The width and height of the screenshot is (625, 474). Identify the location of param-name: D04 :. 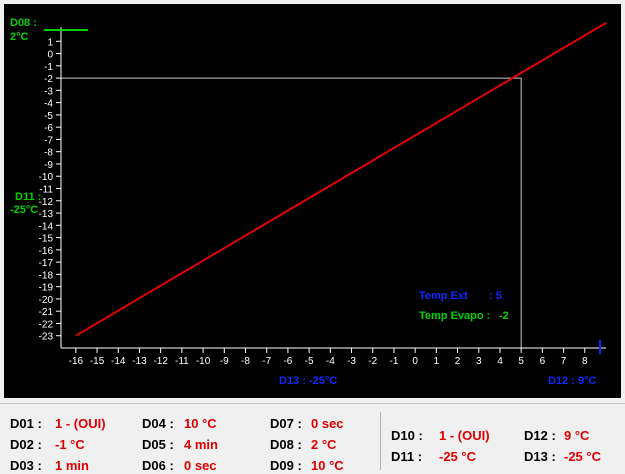
(158, 423).